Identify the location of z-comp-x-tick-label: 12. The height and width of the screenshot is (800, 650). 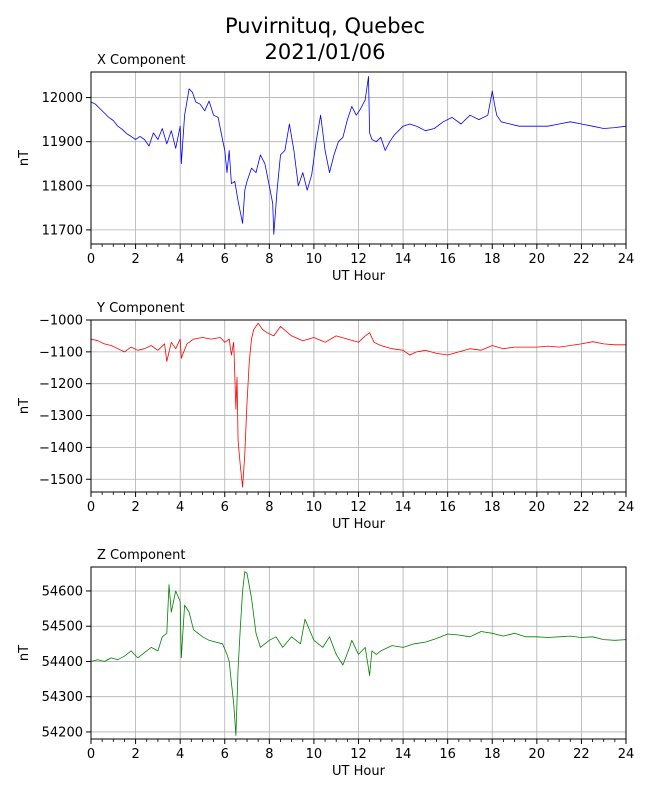
(358, 754).